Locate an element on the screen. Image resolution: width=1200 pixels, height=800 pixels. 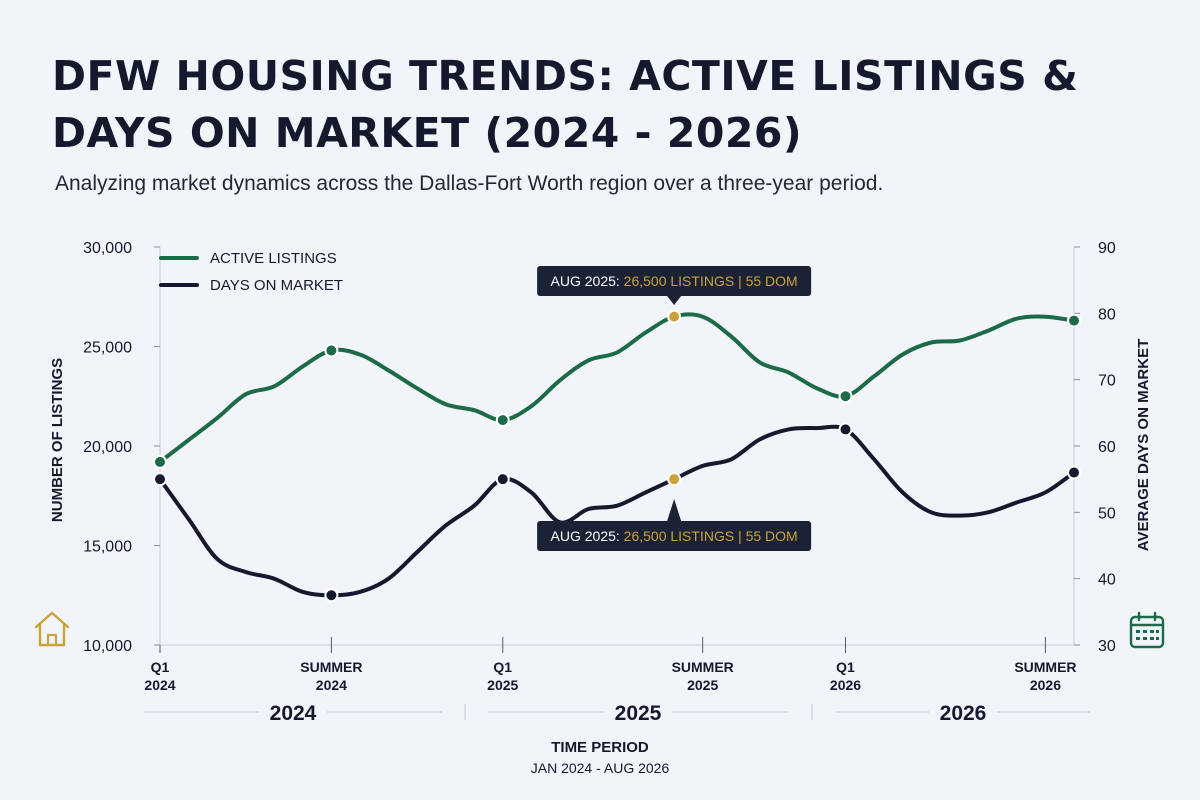
legend-label: DAYS ON MARKET is located at coordinates (276, 285).